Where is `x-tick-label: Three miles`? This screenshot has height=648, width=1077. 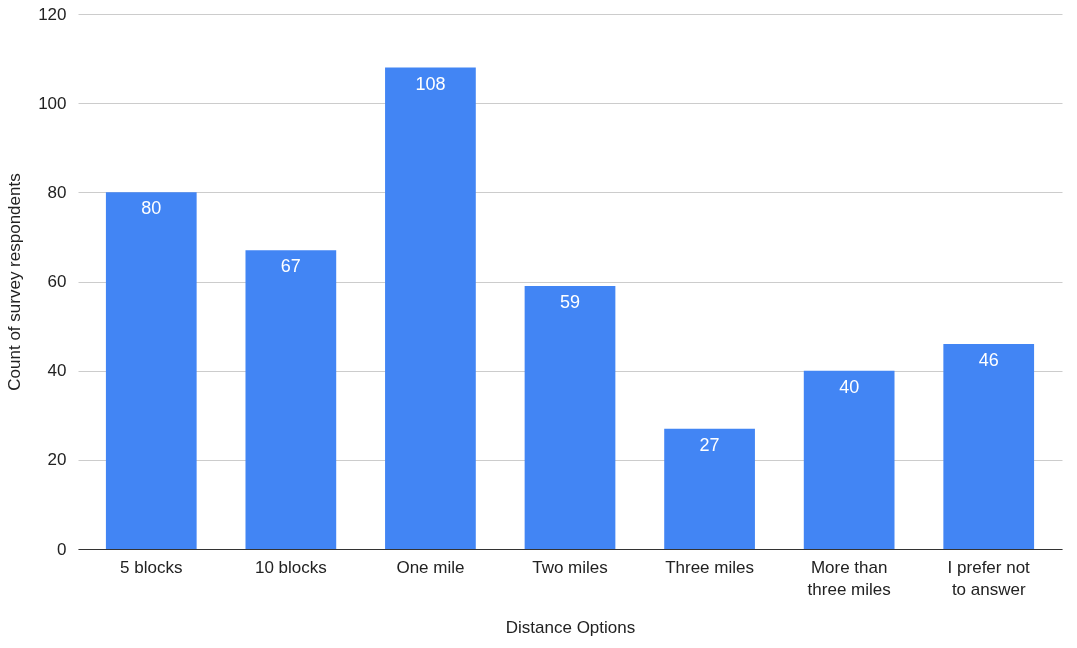 x-tick-label: Three miles is located at coordinates (709, 567).